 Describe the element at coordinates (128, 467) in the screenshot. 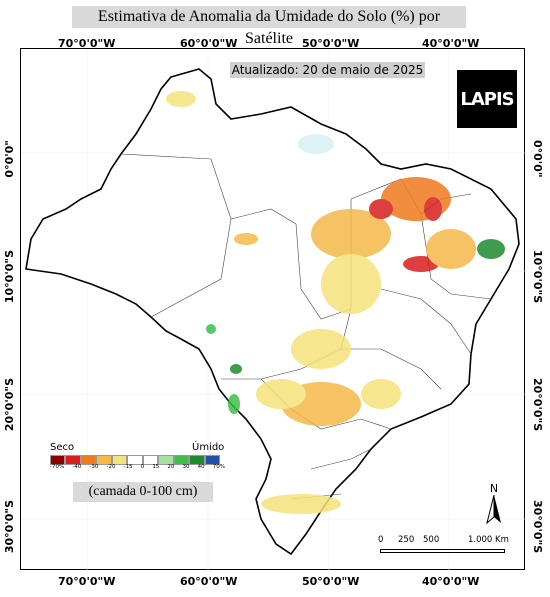

I see `legend-tick: -15` at that location.